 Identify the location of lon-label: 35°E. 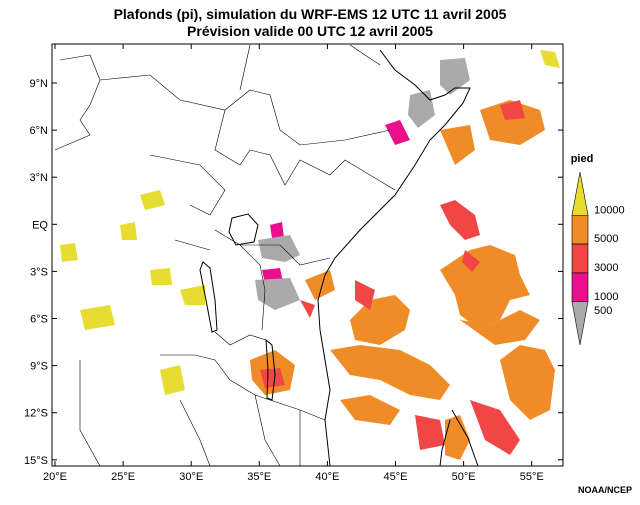
(259, 477).